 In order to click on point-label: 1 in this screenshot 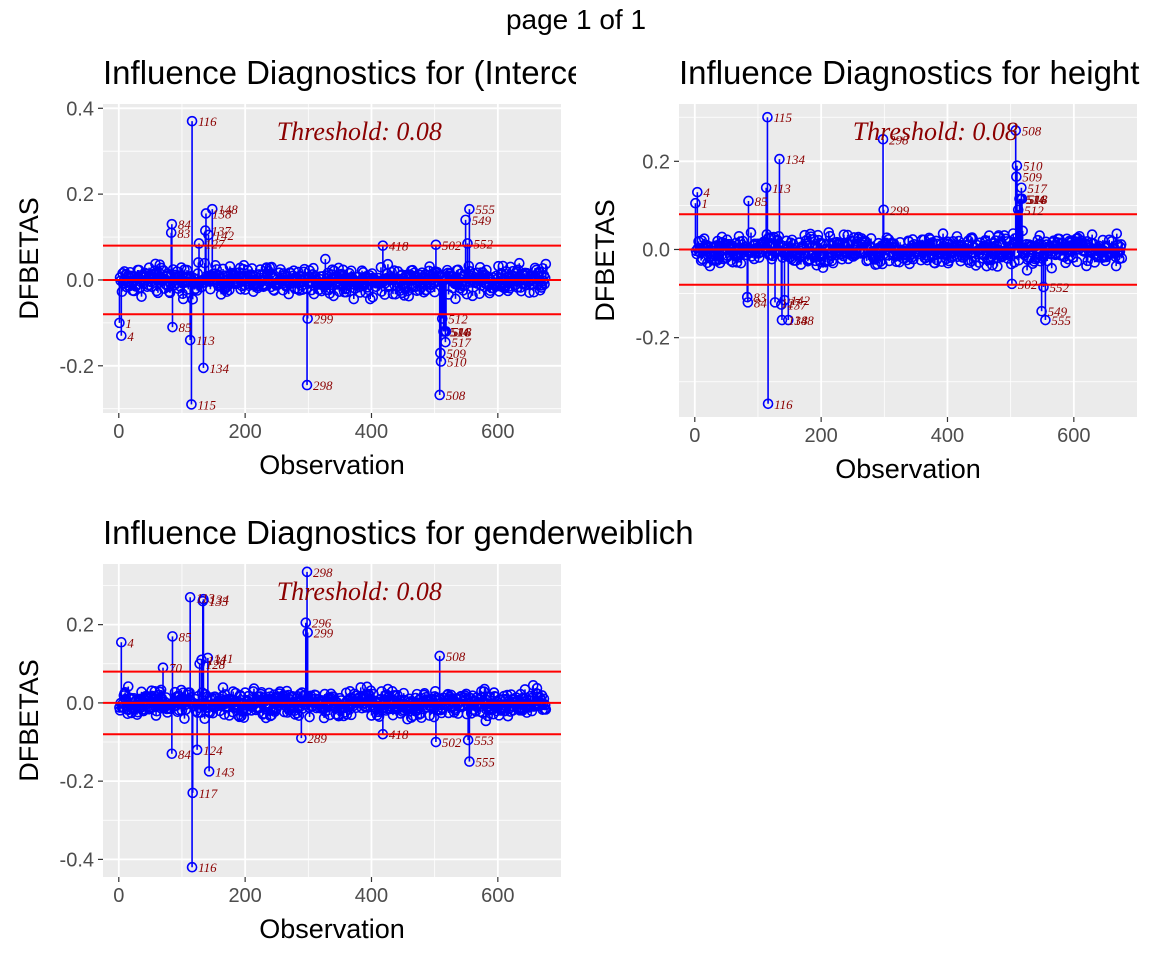, I will do `click(704, 203)`.